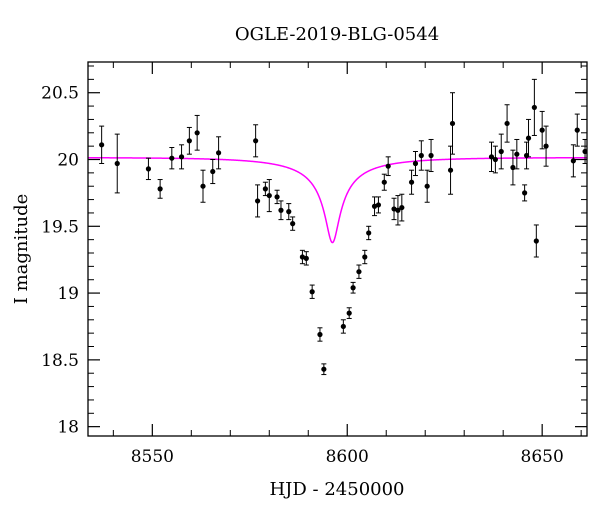 This screenshot has width=600, height=512. What do you see at coordinates (68, 294) in the screenshot?
I see `y-tick-label: 19` at bounding box center [68, 294].